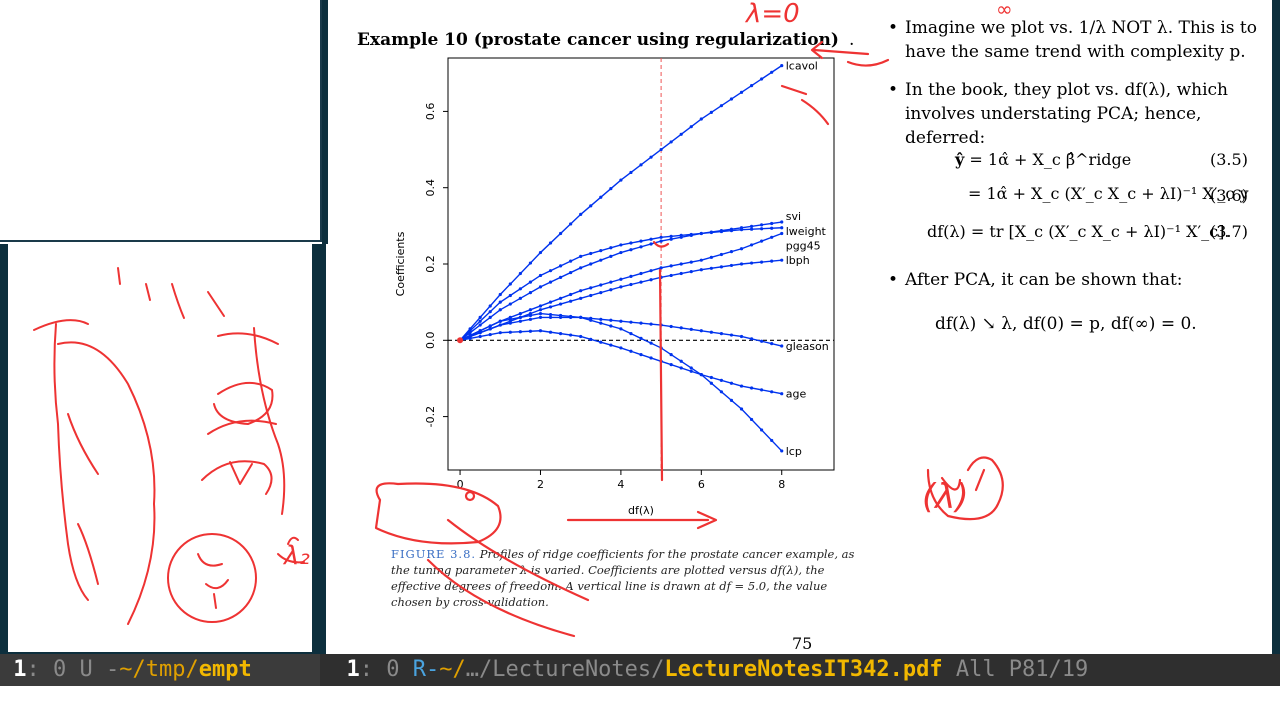 The width and height of the screenshot is (1280, 720). Describe the element at coordinates (430, 112) in the screenshot. I see `y-tick-label: 0.6` at that location.